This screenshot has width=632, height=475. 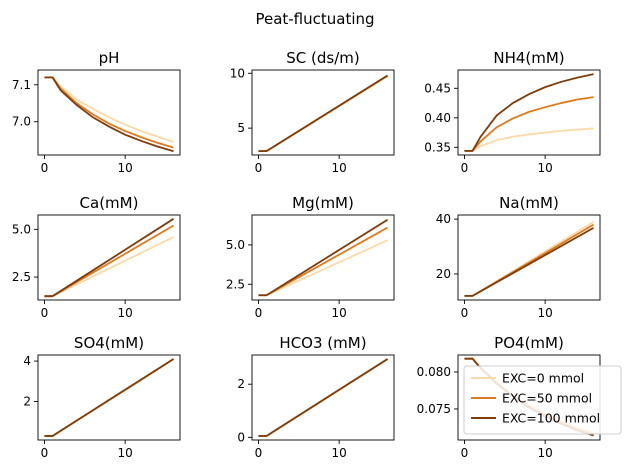 I want to click on legend-box, so click(x=542, y=400).